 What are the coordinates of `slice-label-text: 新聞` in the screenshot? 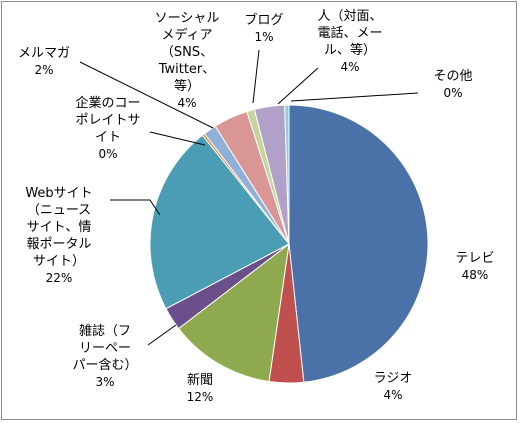 It's located at (199, 380).